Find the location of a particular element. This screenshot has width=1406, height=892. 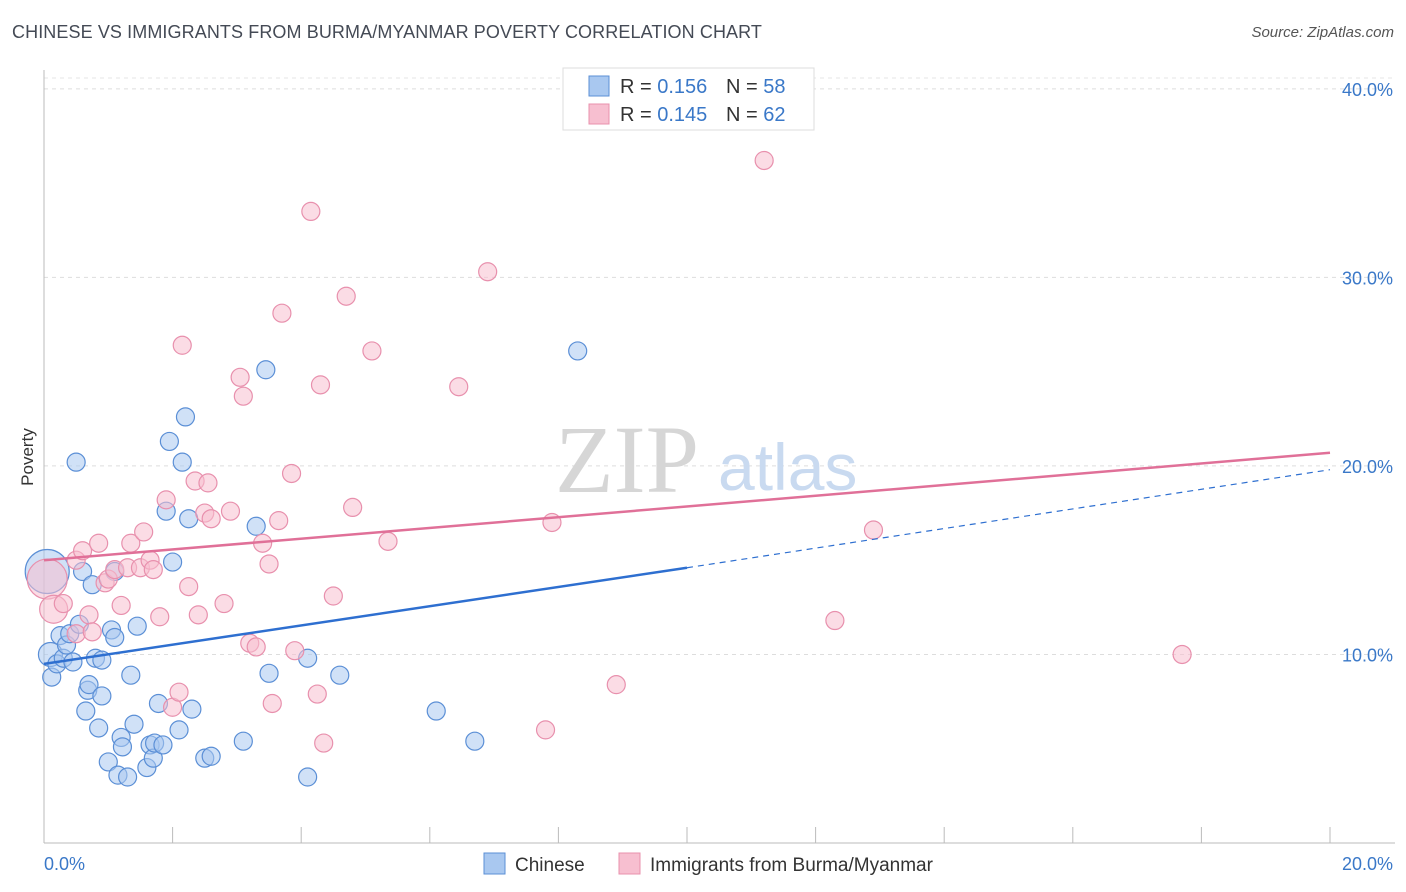

legend-n-value: 62 is located at coordinates (774, 115).